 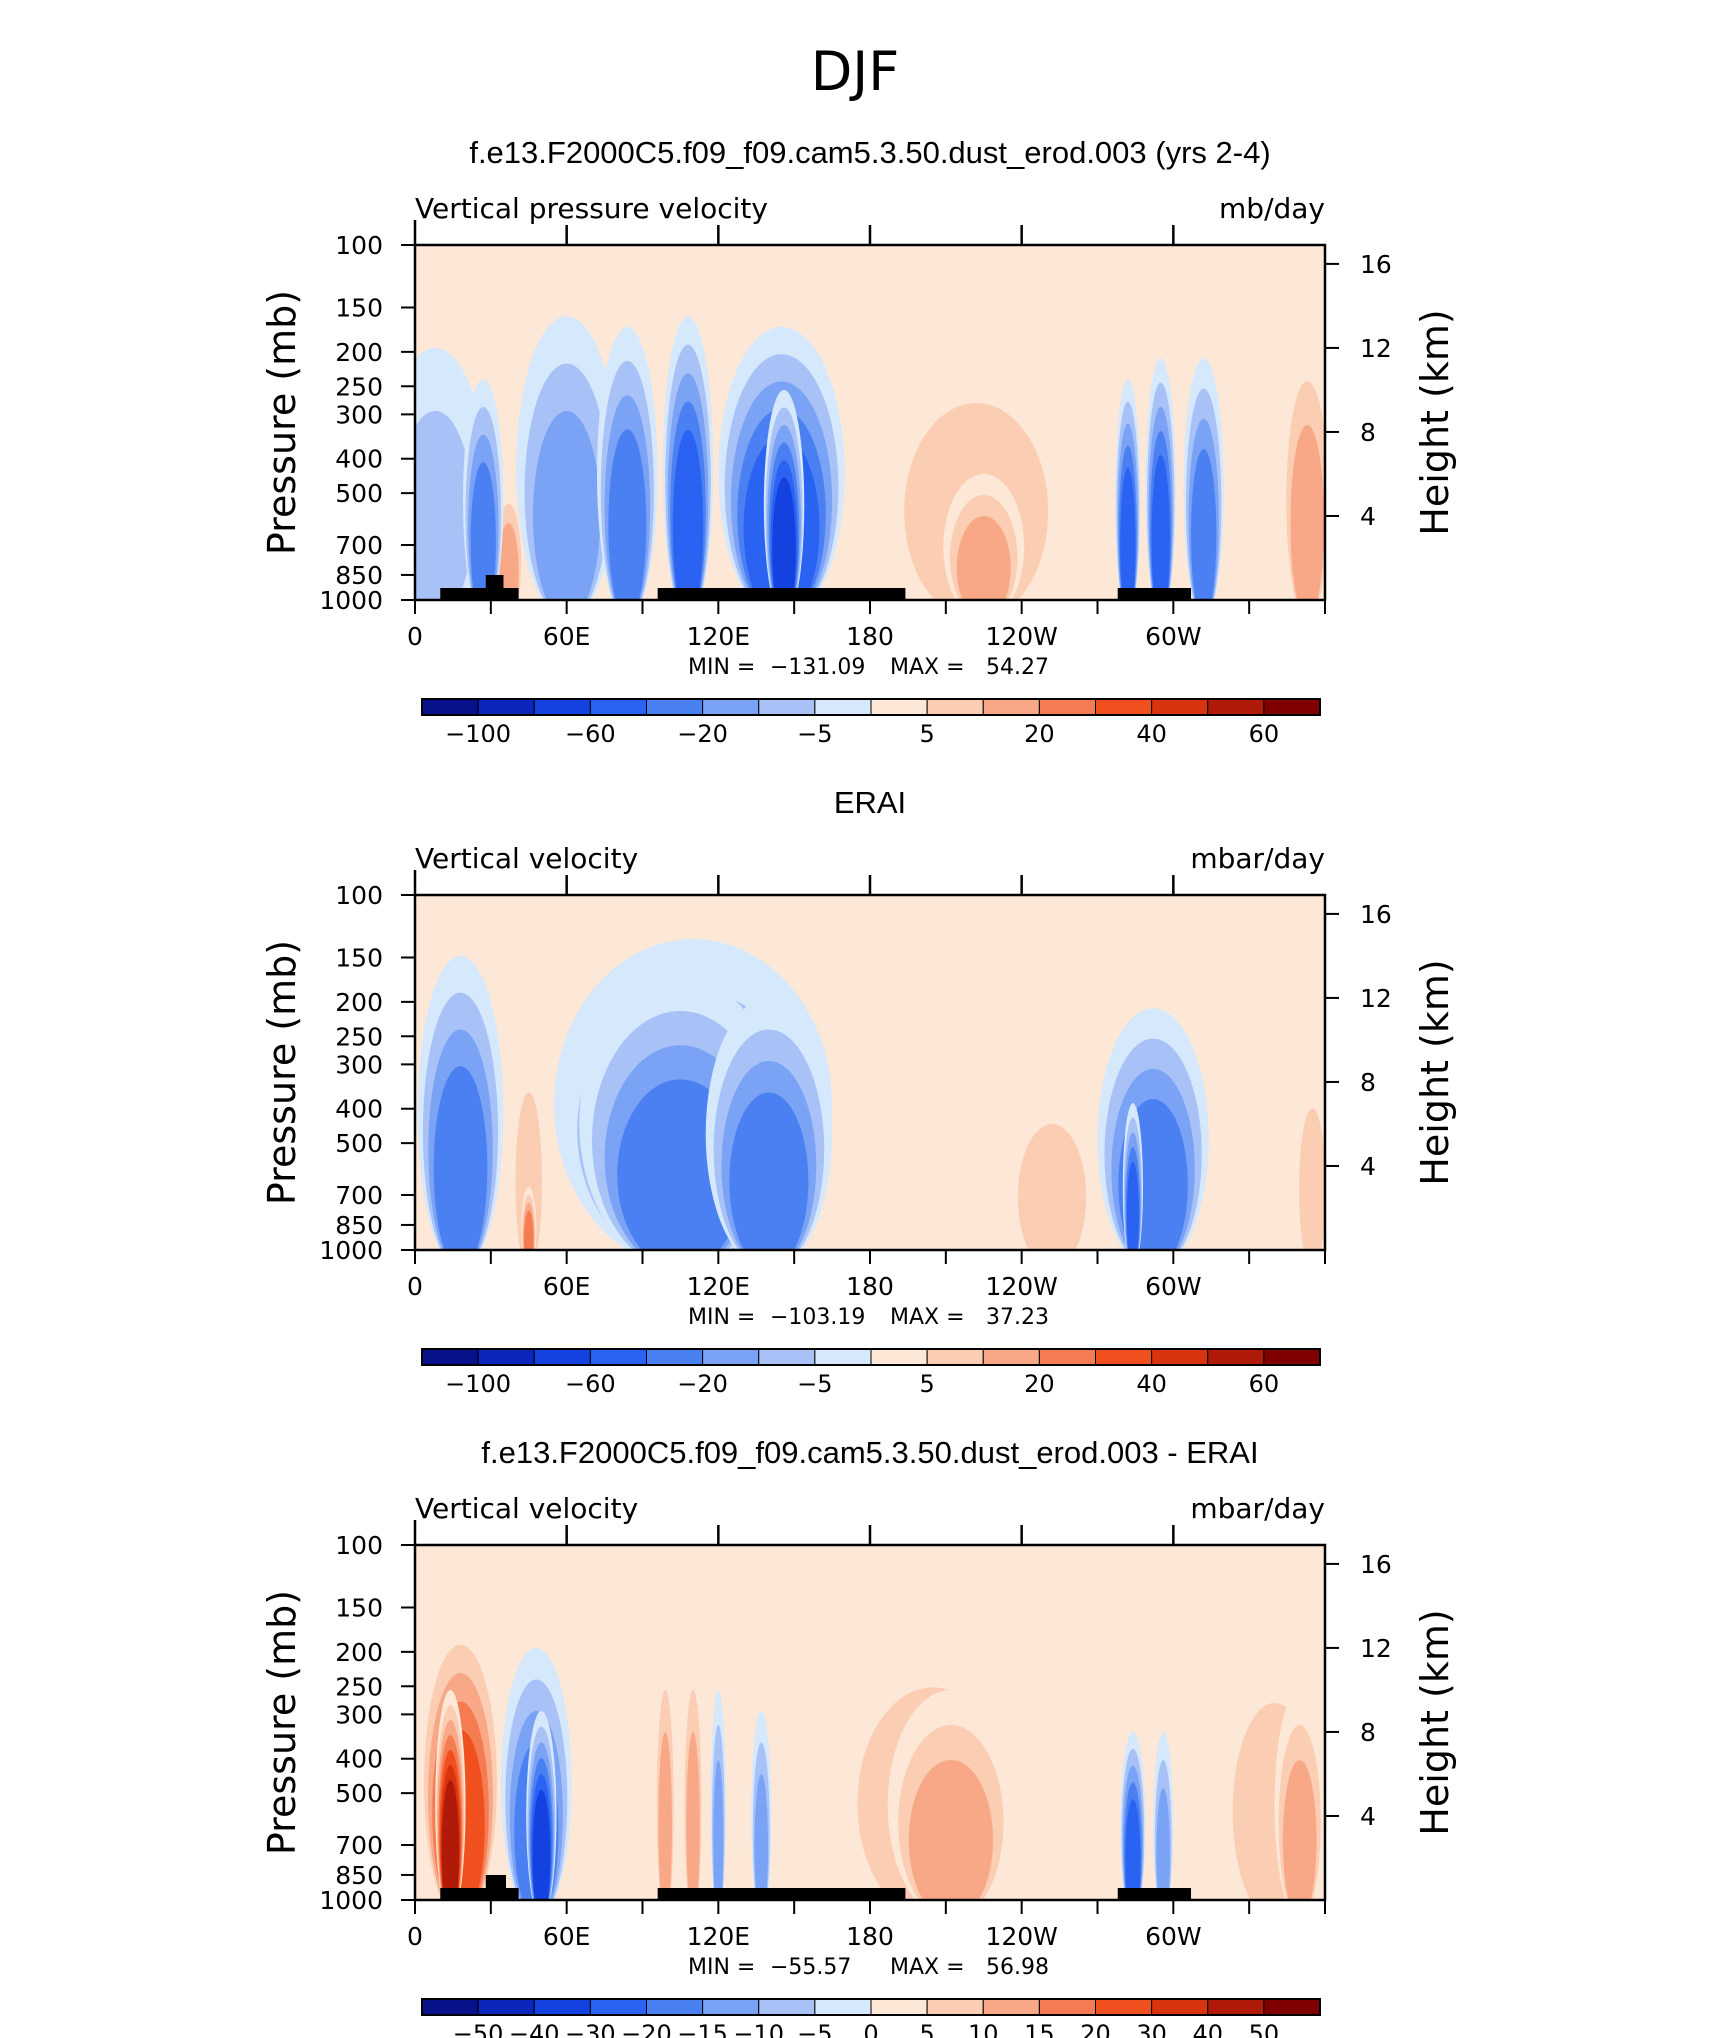 I want to click on colorbar-frame, so click(x=871, y=2007).